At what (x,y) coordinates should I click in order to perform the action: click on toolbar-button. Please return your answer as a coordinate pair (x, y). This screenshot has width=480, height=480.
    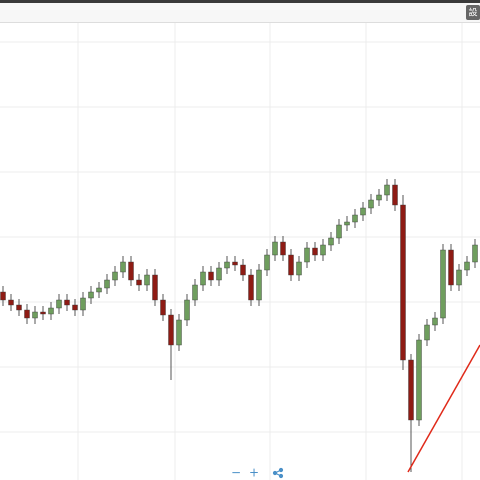
    Looking at the image, I should click on (473, 12).